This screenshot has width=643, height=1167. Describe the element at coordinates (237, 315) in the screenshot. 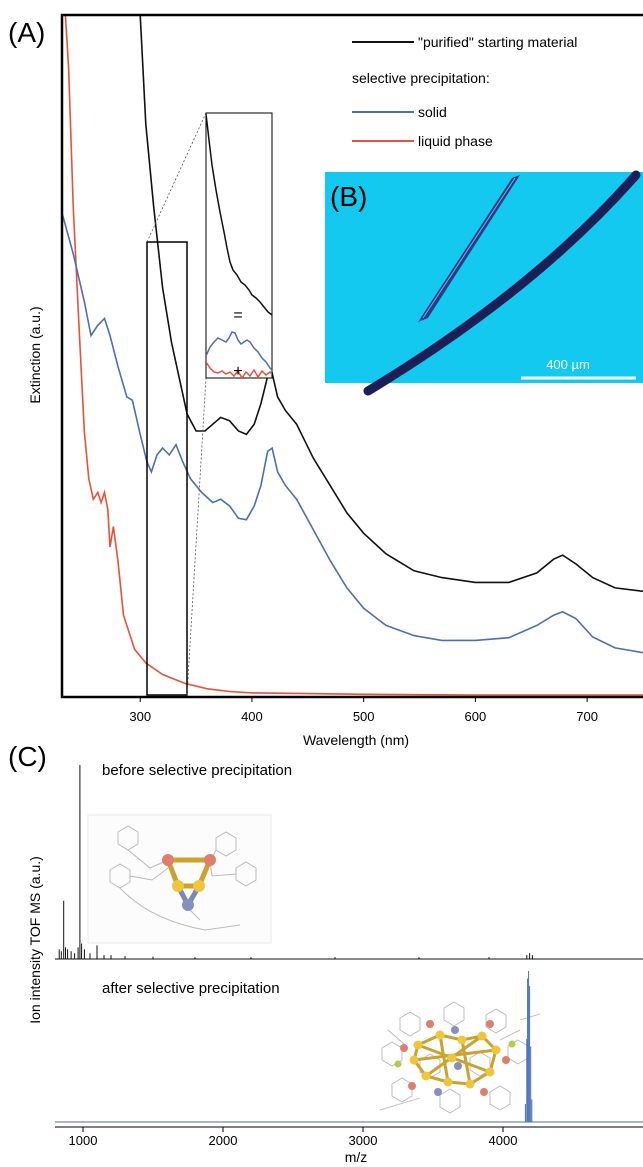

I see `inset-equals-sign: =` at that location.